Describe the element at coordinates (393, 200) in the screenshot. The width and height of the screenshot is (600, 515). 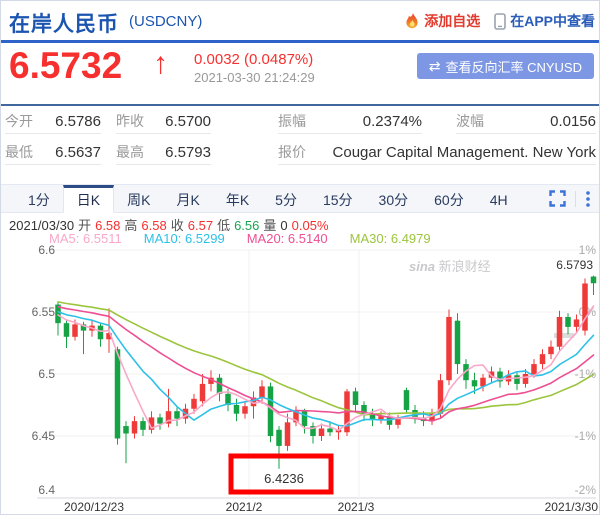
I see `tab-30分: 30分` at that location.